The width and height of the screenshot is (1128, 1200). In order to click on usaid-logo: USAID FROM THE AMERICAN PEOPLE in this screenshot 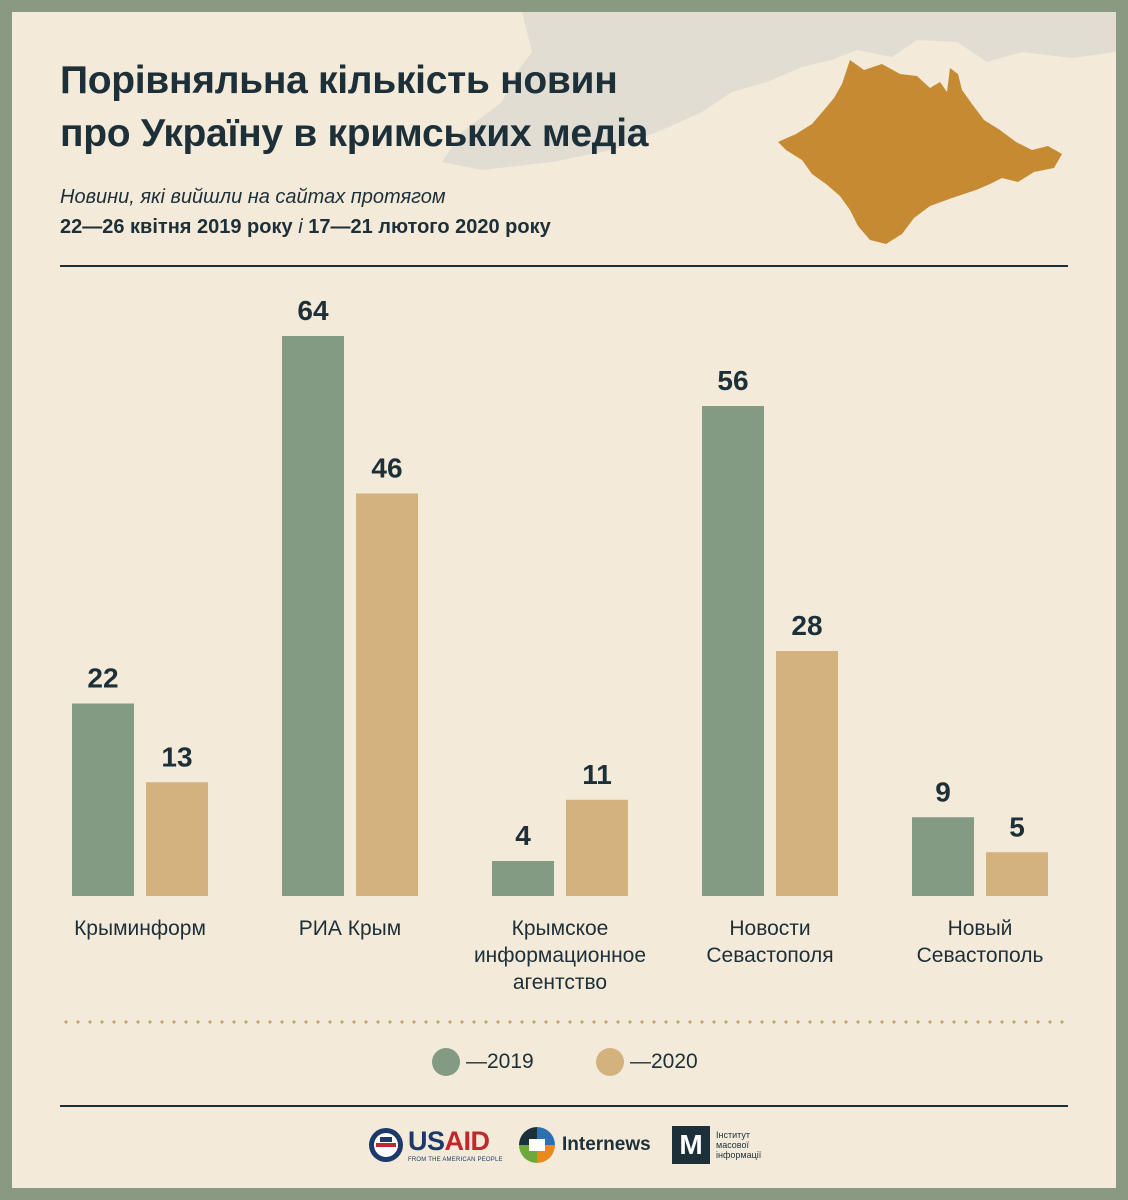, I will do `click(435, 1144)`.